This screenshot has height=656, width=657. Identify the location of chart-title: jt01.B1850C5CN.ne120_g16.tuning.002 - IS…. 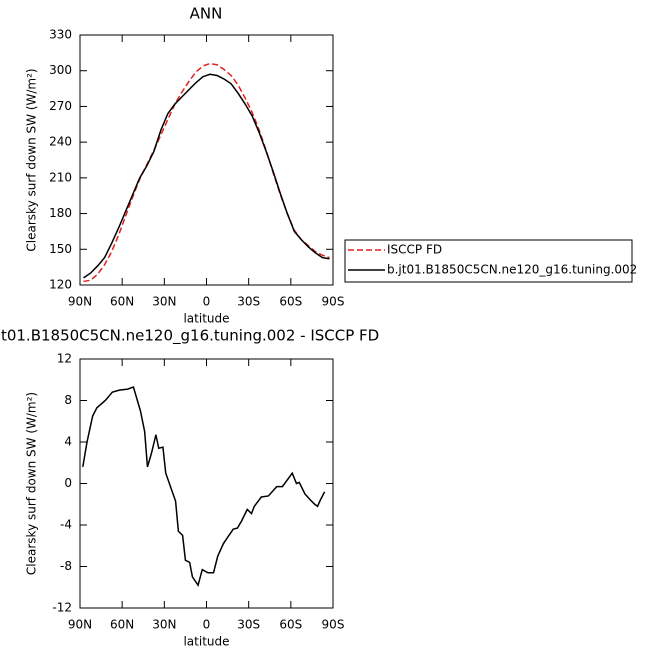
(189, 336).